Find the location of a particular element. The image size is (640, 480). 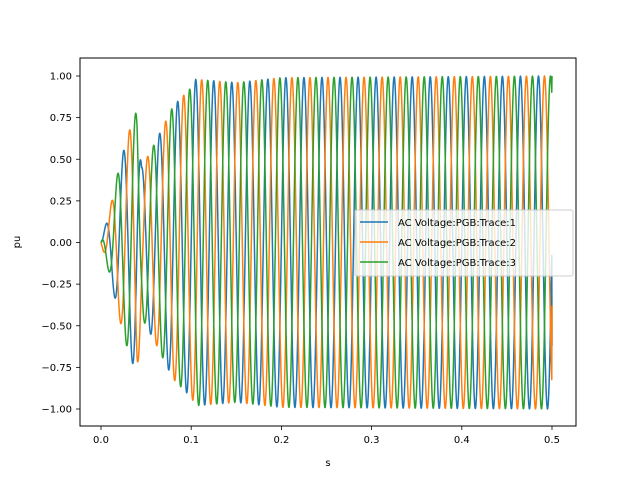

x-tick-label: 0.1 is located at coordinates (191, 440).